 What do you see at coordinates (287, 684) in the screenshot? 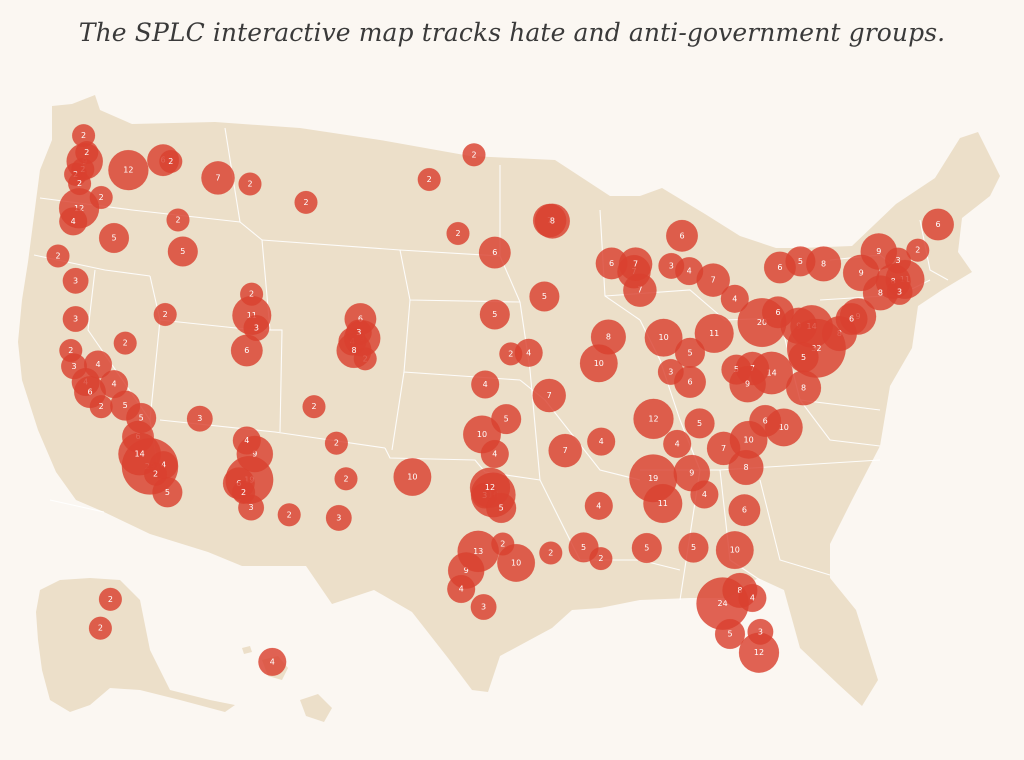
I see `hawaii-shape` at bounding box center [287, 684].